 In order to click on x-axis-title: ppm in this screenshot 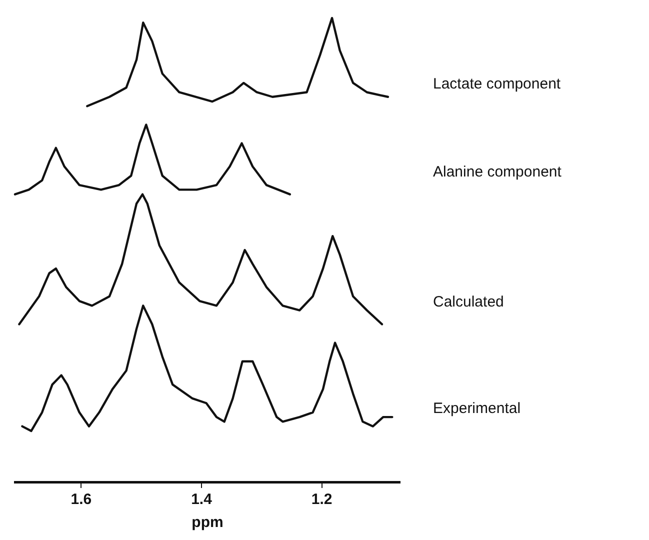, I will do `click(208, 523)`.